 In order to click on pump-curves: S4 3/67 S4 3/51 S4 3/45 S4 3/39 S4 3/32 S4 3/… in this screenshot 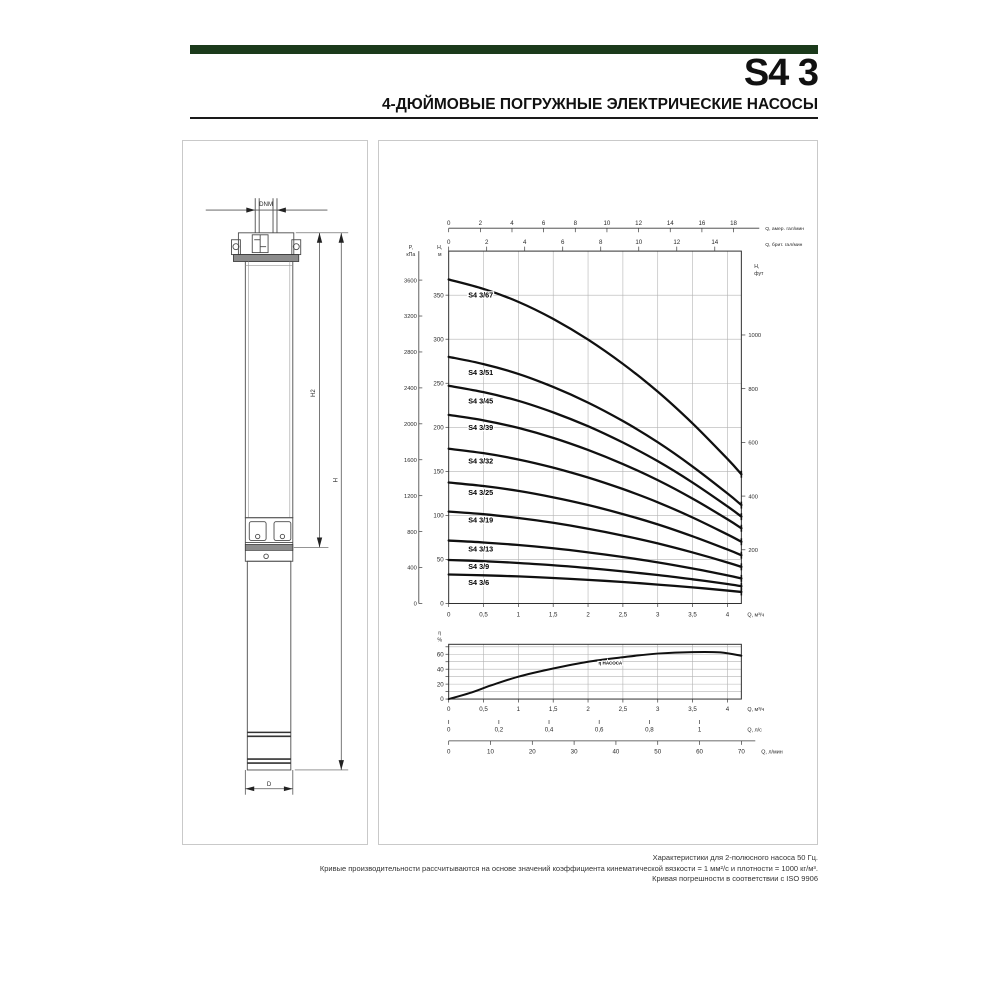, I will do `click(595, 437)`.